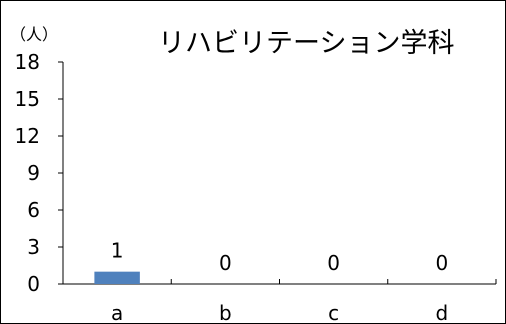 This screenshot has height=324, width=506. Describe the element at coordinates (117, 312) in the screenshot. I see `x-category-label: a` at that location.